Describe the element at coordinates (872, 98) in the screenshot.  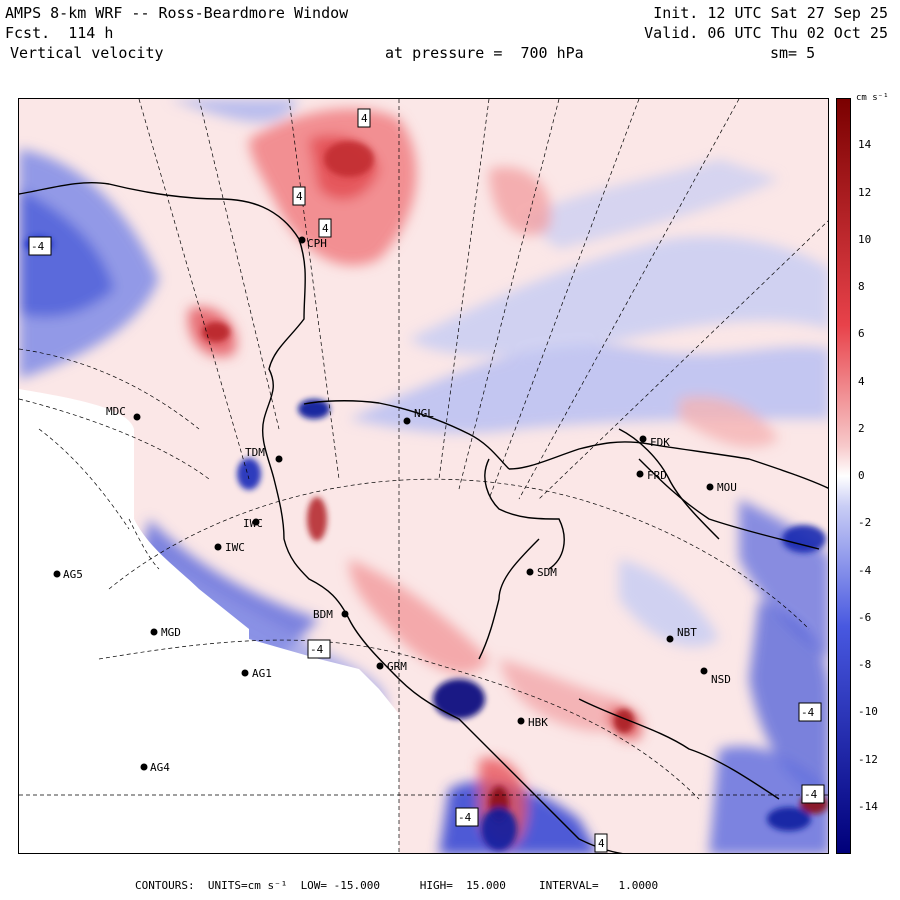
I see `colorbar-units: cm s⁻¹` at that location.